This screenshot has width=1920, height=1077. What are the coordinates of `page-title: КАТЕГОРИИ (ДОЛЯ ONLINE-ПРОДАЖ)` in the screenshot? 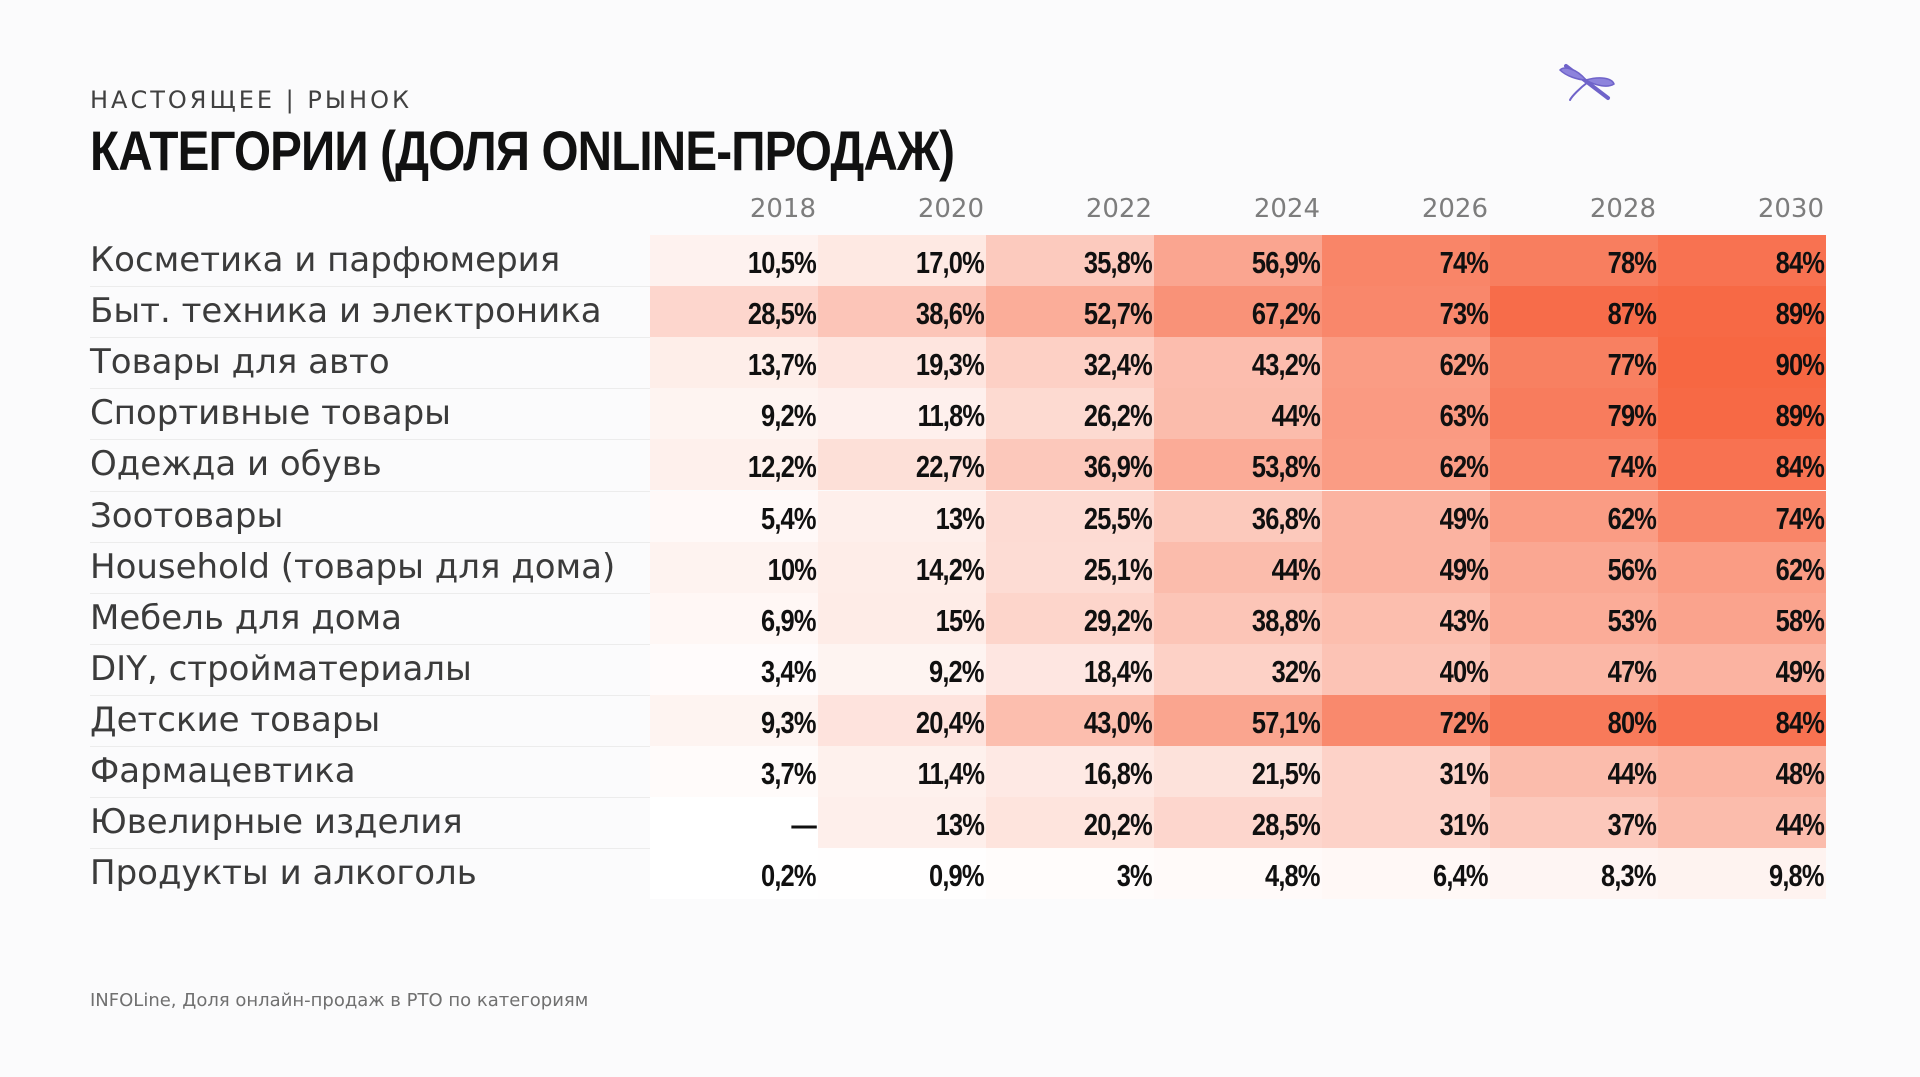 It's located at (522, 150).